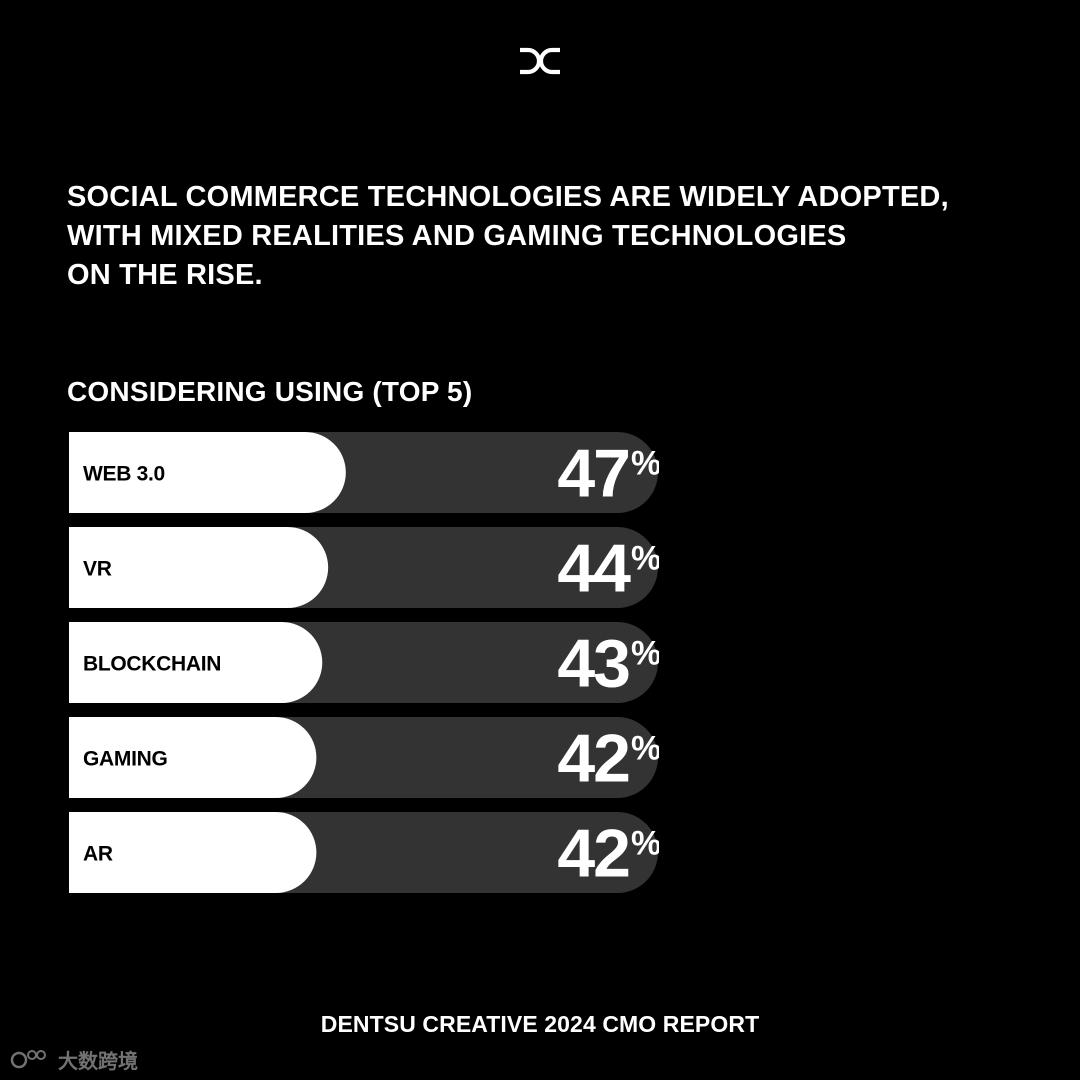  I want to click on bar-label-gaming: GAMING, so click(125, 759).